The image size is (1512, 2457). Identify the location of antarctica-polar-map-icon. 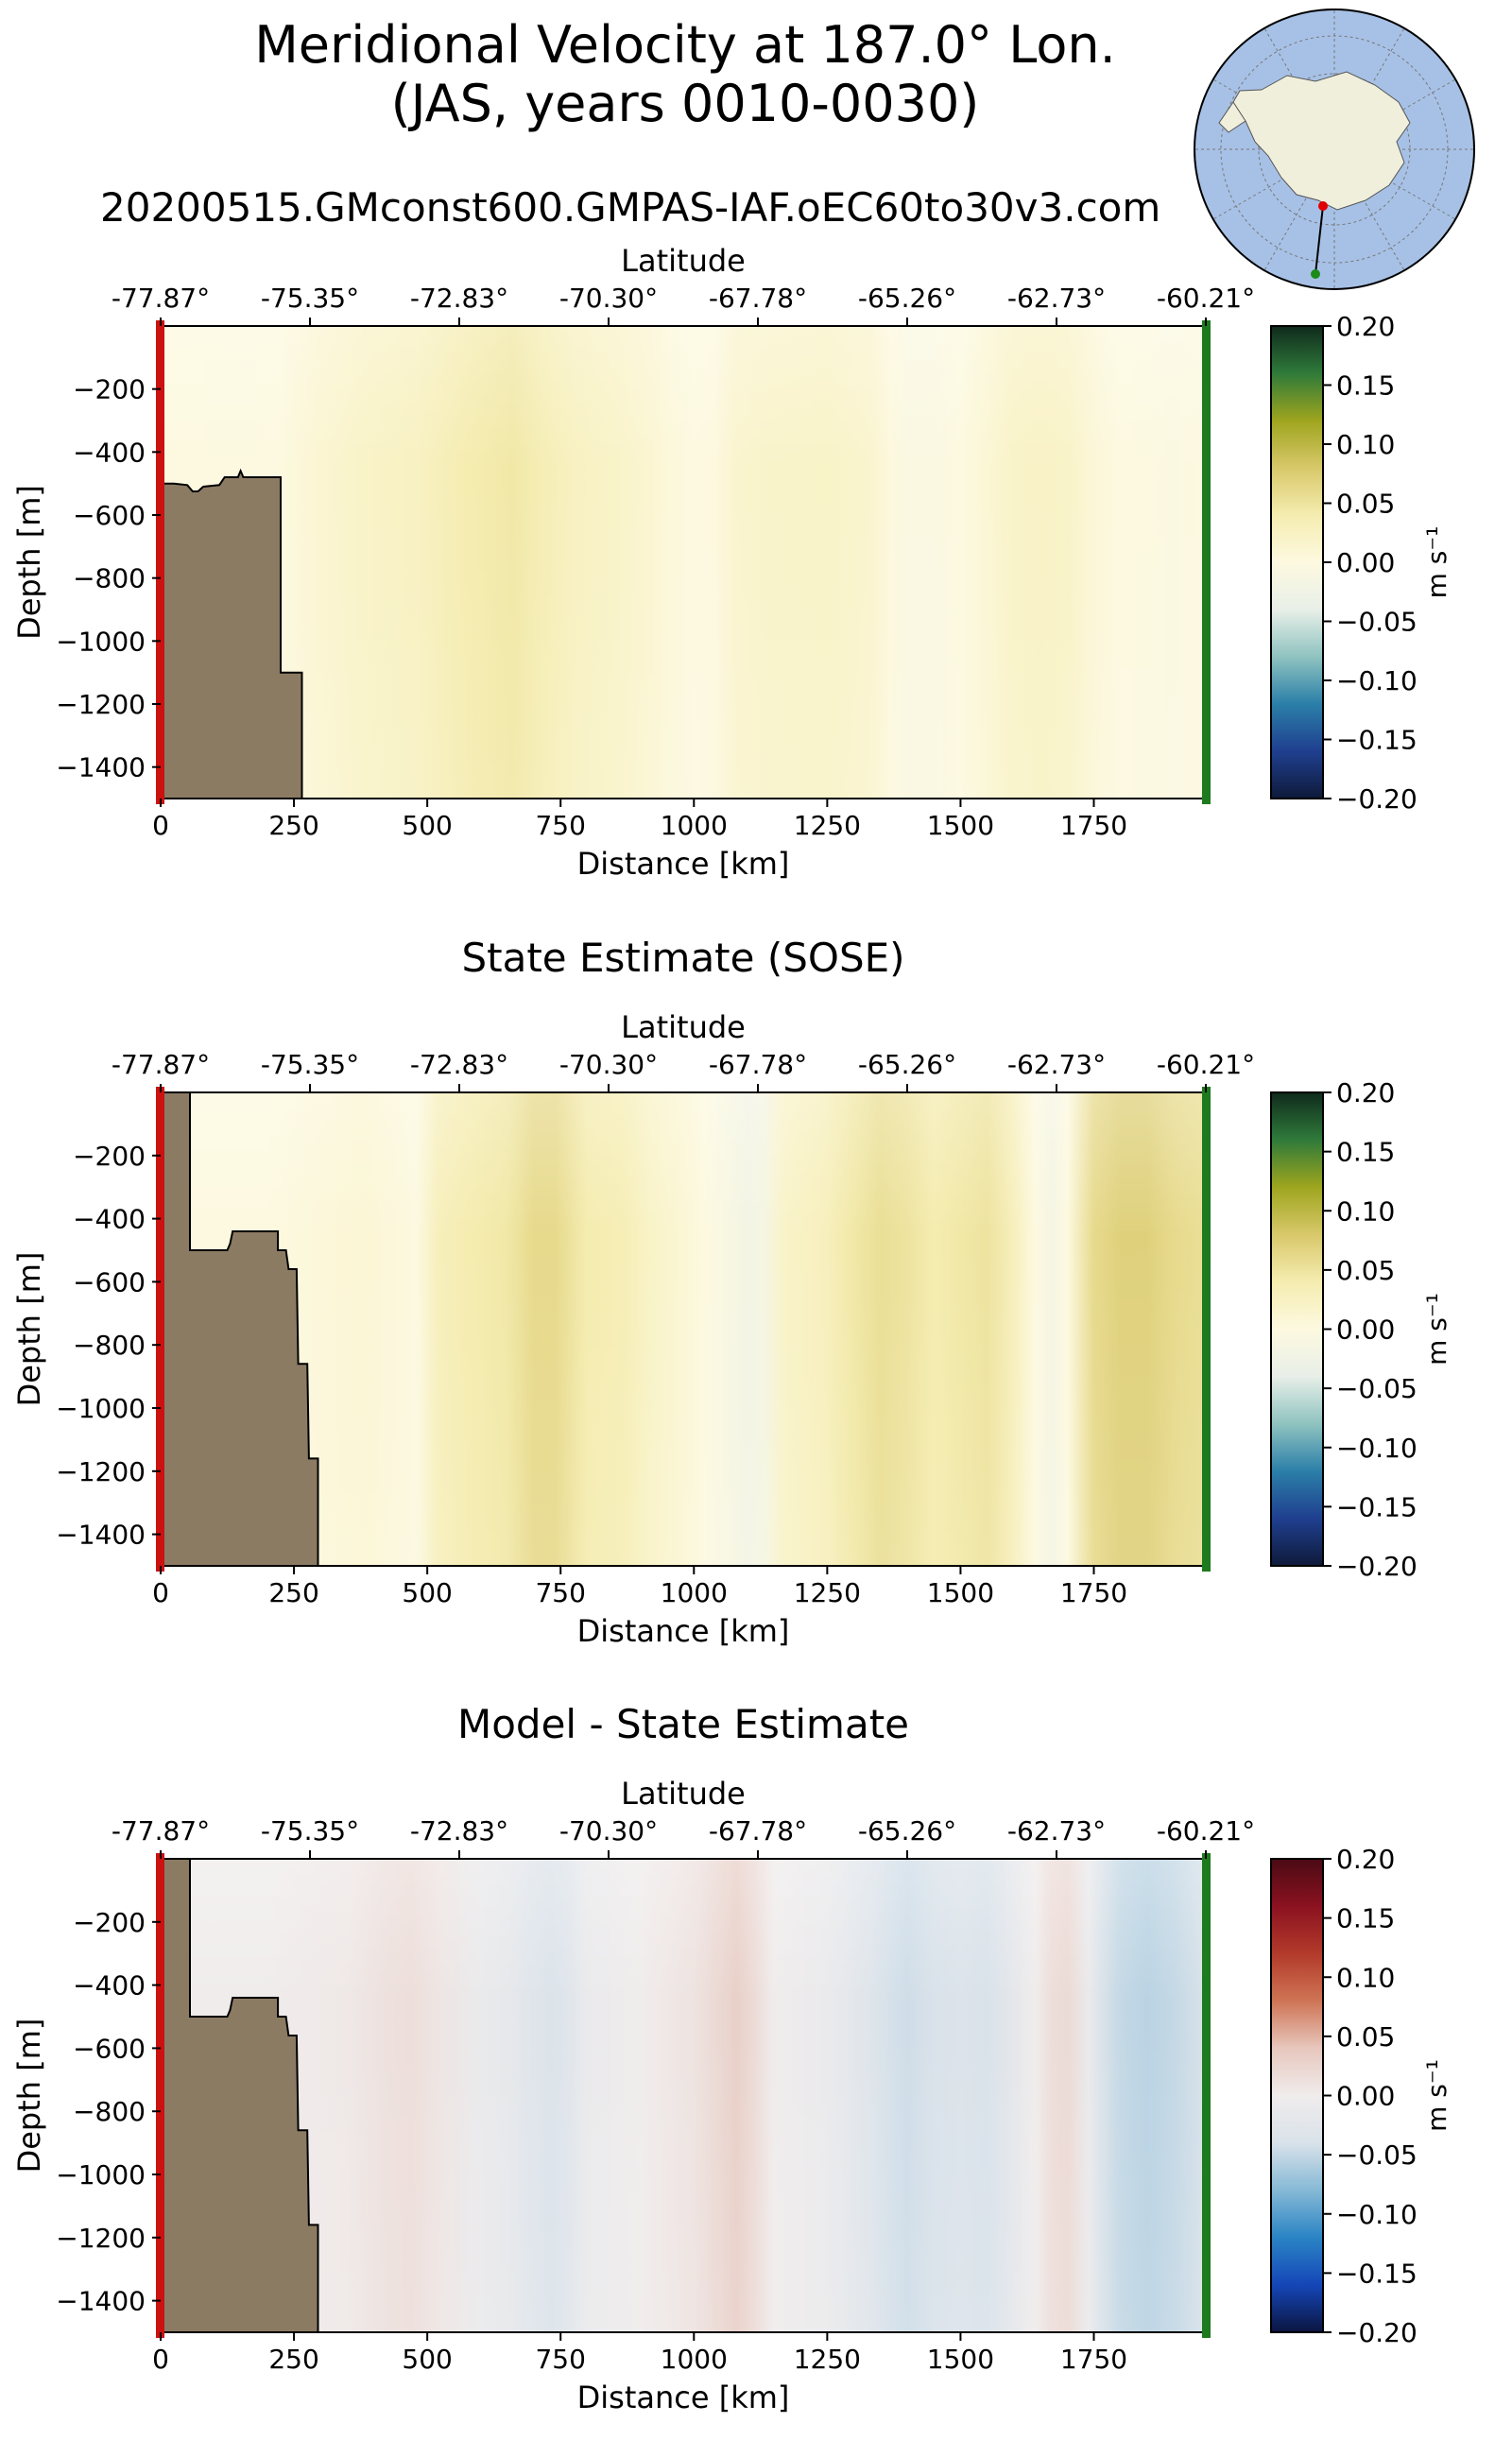
(1334, 149).